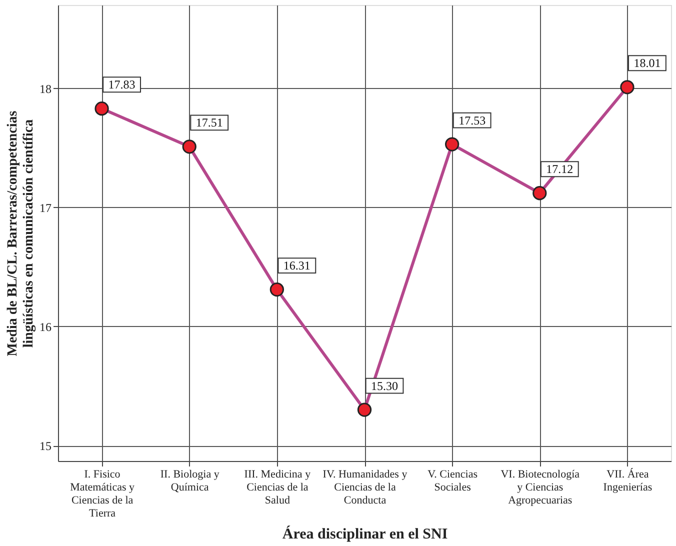 Image resolution: width=676 pixels, height=546 pixels. What do you see at coordinates (560, 169) in the screenshot?
I see `text: 17.12` at bounding box center [560, 169].